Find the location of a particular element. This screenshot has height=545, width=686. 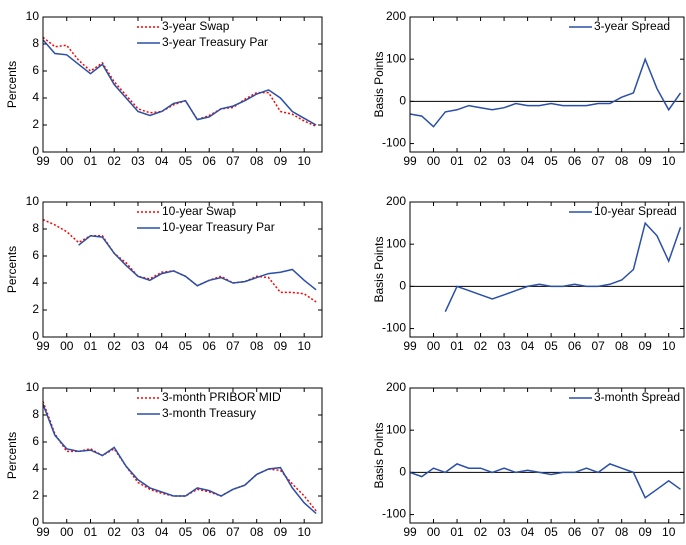

legend-label: 3-year Swap is located at coordinates (196, 26).